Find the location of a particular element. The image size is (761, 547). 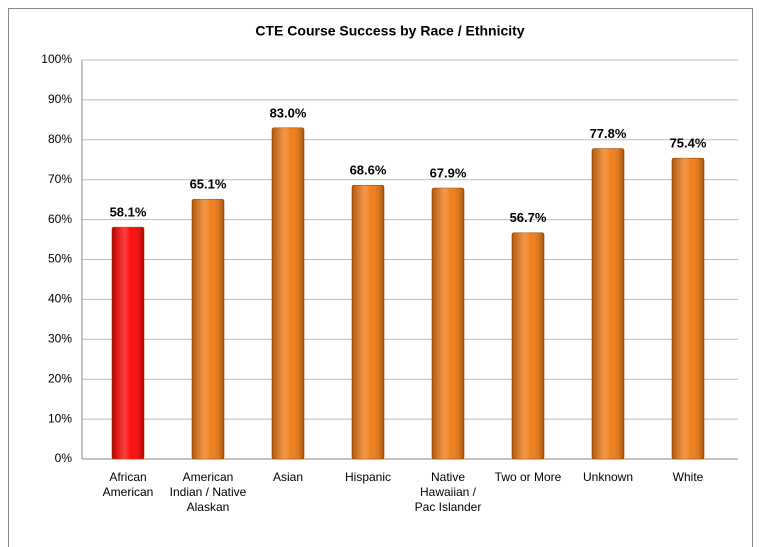

x-tick-label: African American is located at coordinates (128, 484).